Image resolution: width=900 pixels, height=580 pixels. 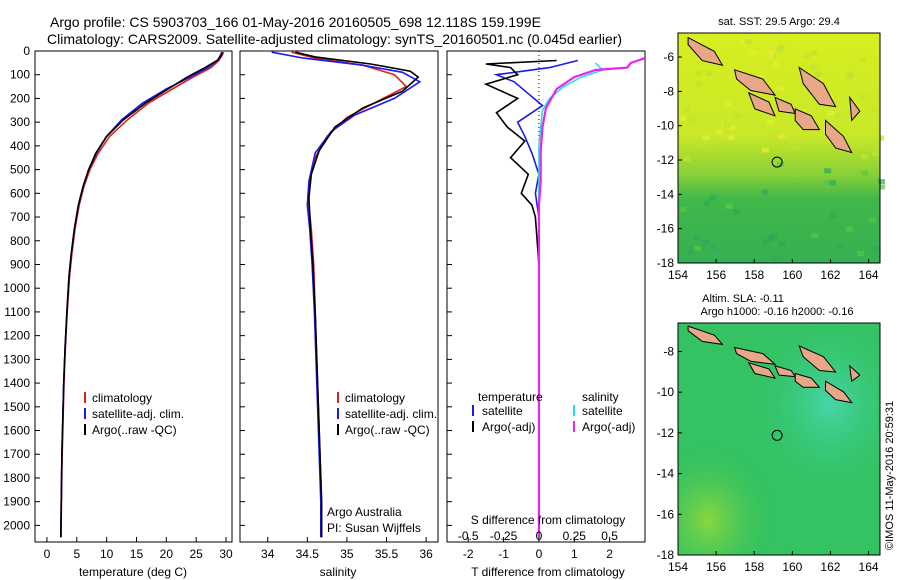 What do you see at coordinates (20, 75) in the screenshot?
I see `depth-tick-label-1: 100` at bounding box center [20, 75].